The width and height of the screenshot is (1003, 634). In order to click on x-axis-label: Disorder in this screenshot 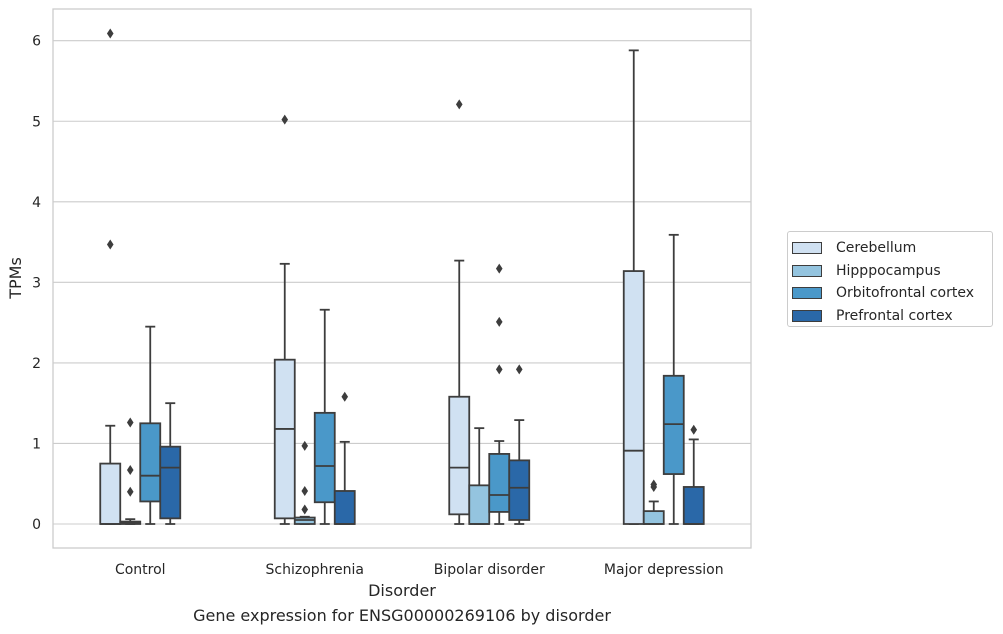, I will do `click(402, 590)`.